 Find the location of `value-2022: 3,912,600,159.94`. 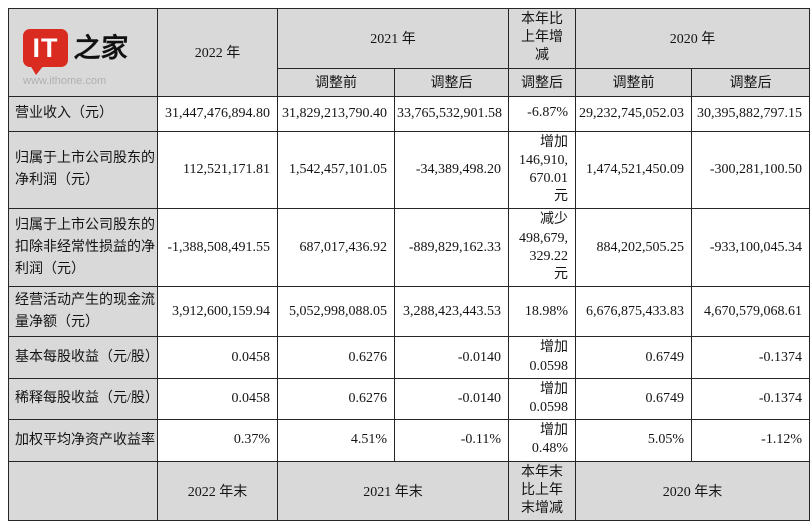

value-2022: 3,912,600,159.94 is located at coordinates (217, 312).